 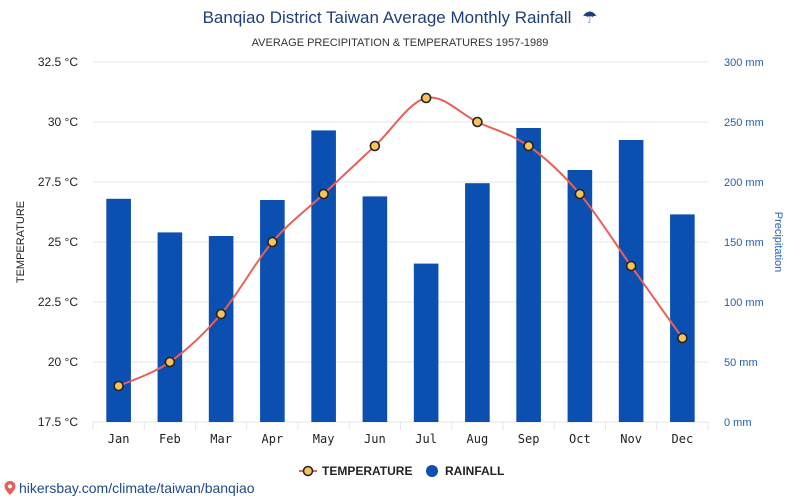 I want to click on legend: TEMPERATURE RAINFALL, so click(x=401, y=471).